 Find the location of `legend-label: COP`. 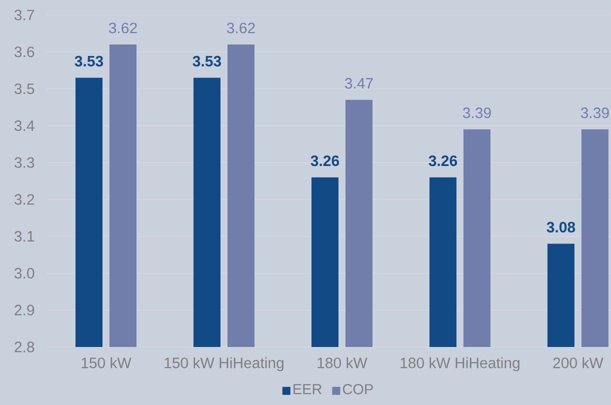

legend-label: COP is located at coordinates (357, 389).